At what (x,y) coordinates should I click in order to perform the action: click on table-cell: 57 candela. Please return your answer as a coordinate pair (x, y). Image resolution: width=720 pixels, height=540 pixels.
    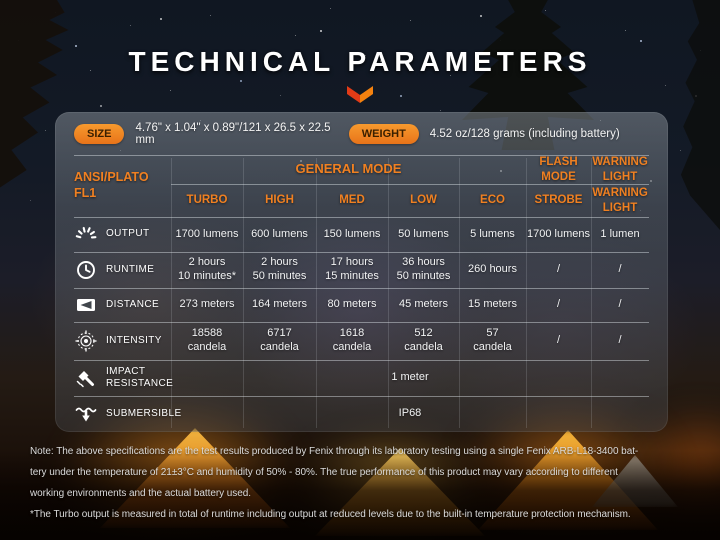
    Looking at the image, I should click on (492, 340).